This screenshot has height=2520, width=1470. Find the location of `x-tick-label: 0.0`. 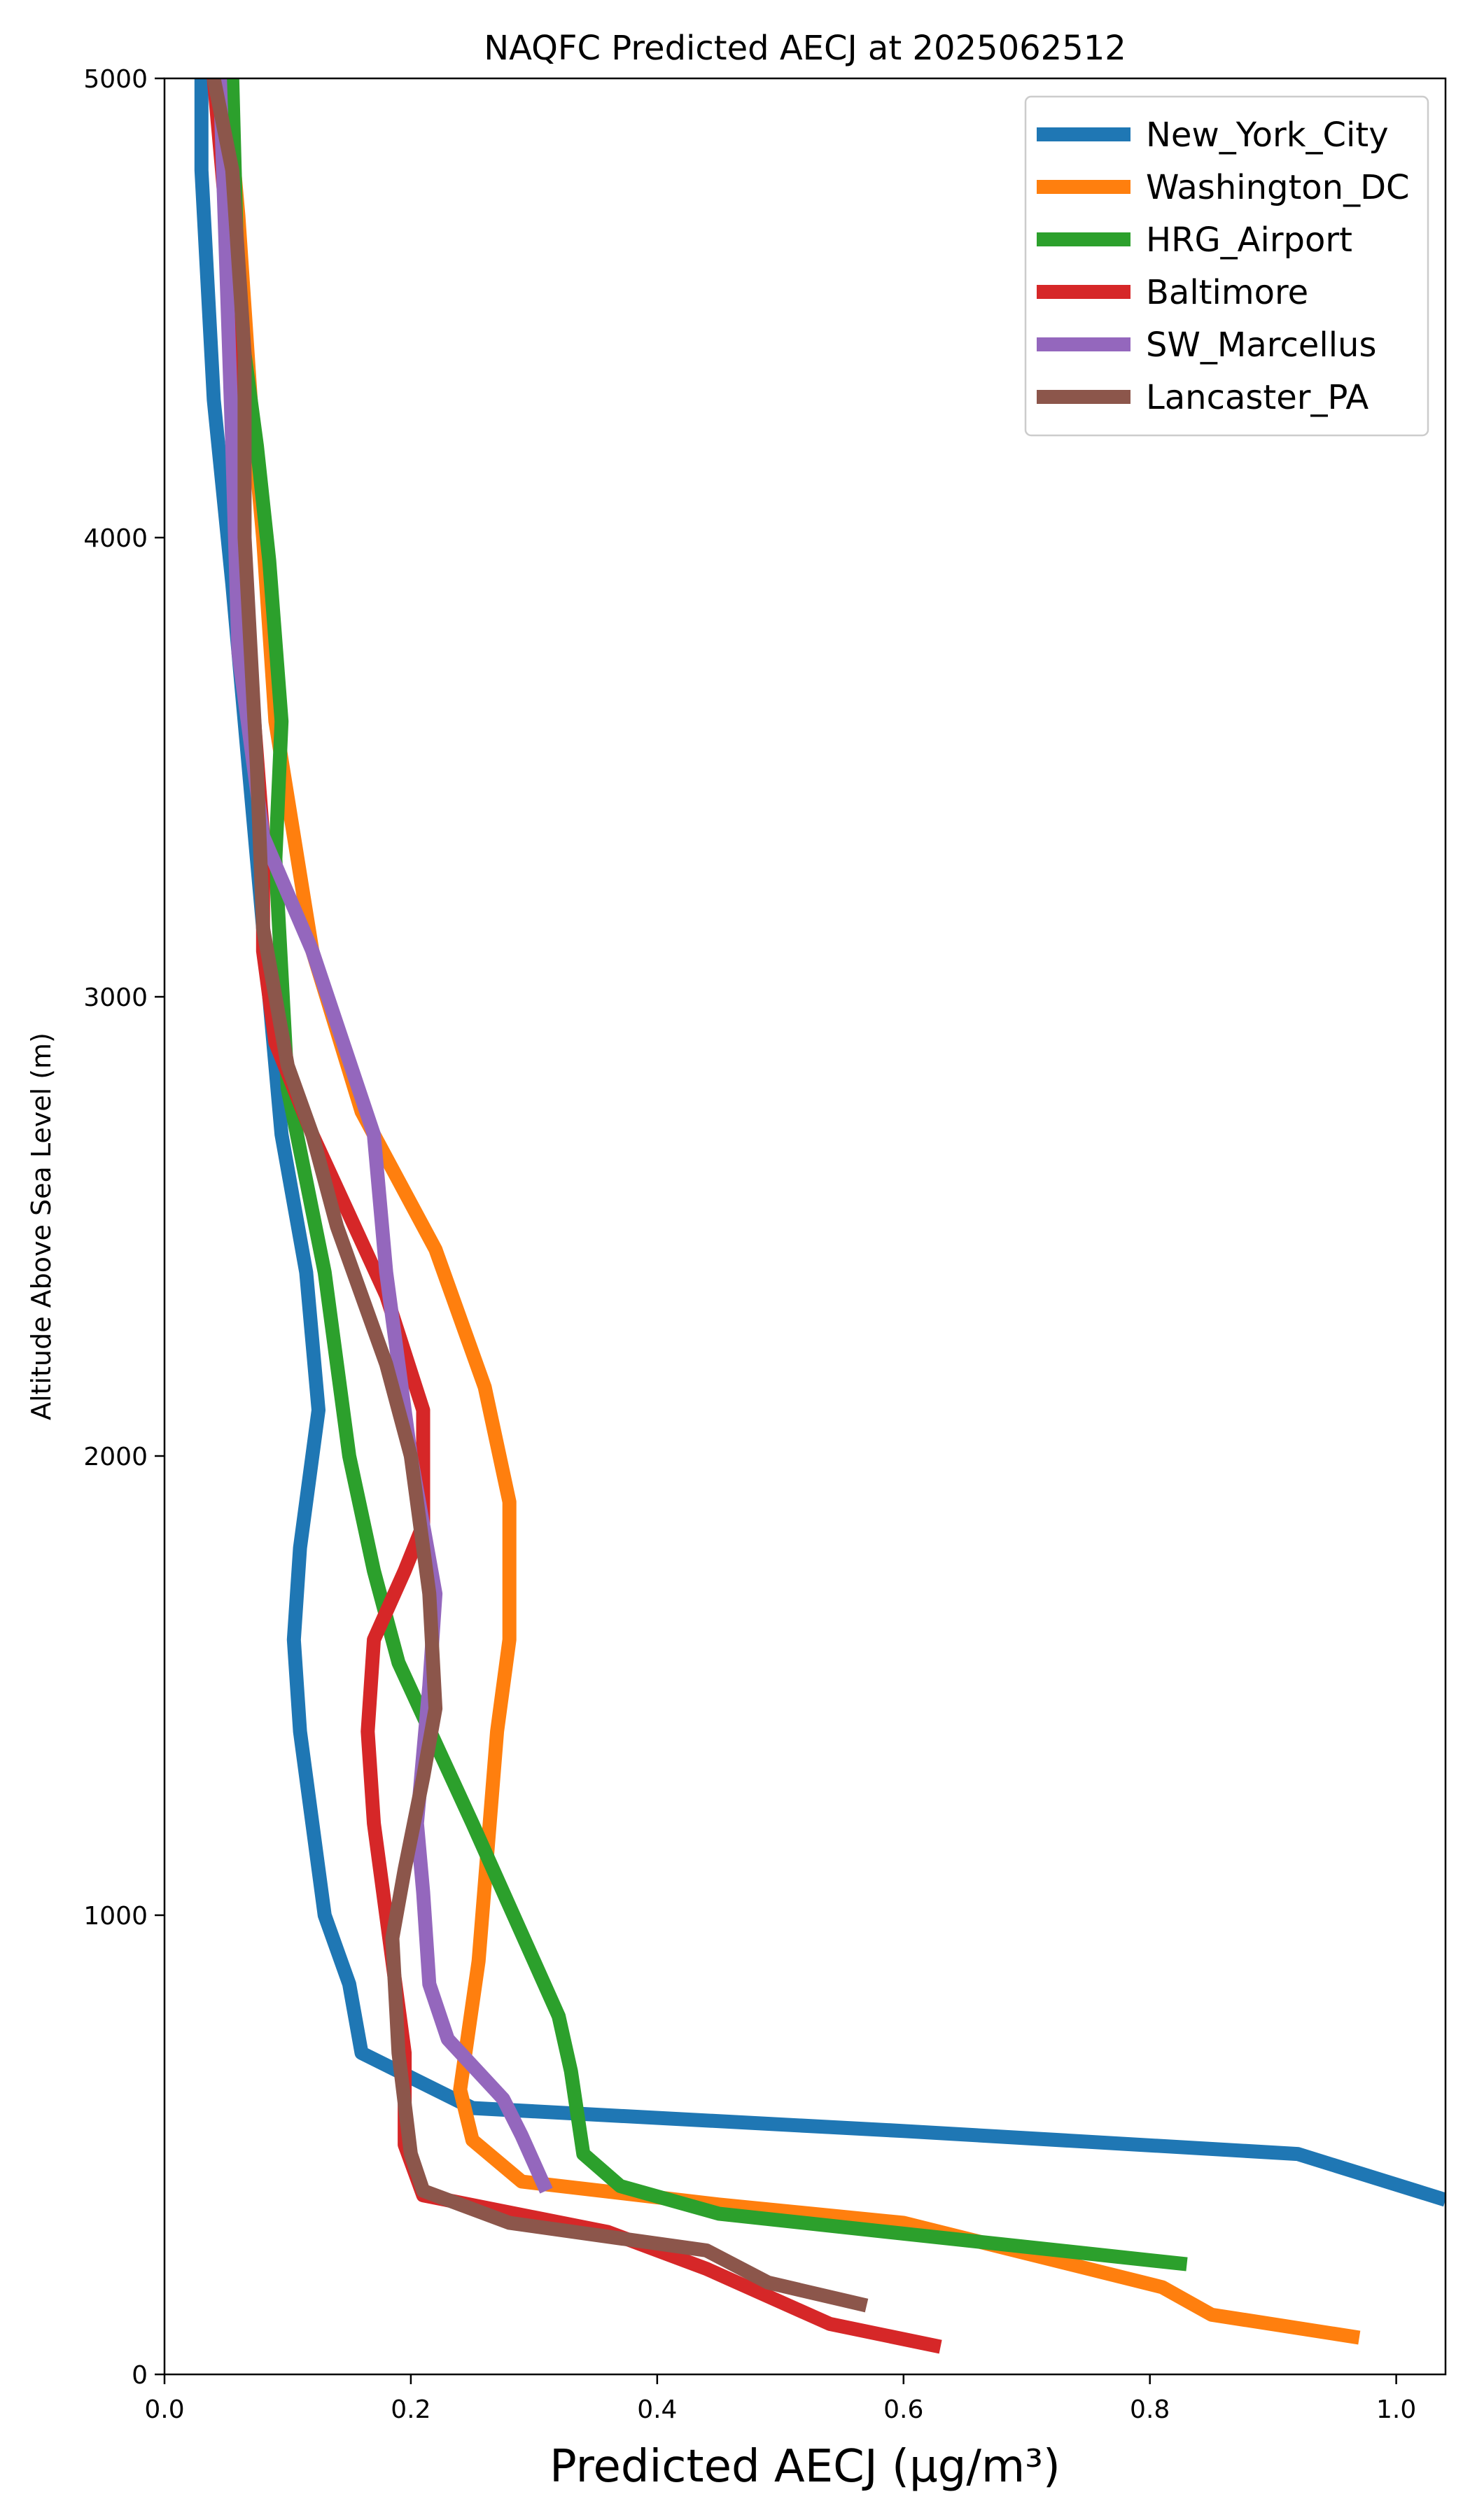

x-tick-label: 0.0 is located at coordinates (164, 2409).